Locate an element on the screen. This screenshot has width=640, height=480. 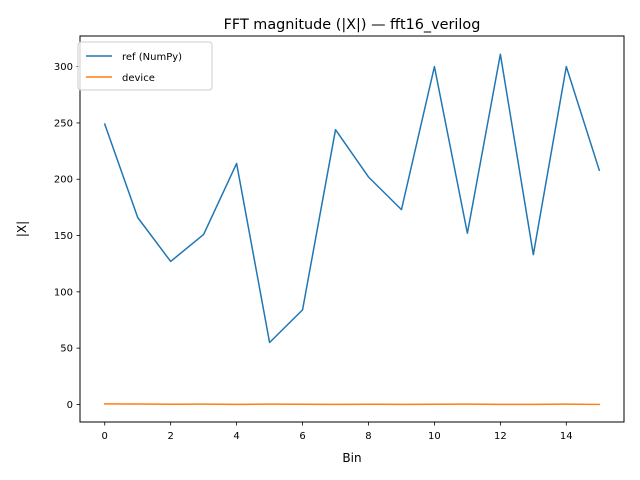
x-tick-label: 14 is located at coordinates (566, 436).